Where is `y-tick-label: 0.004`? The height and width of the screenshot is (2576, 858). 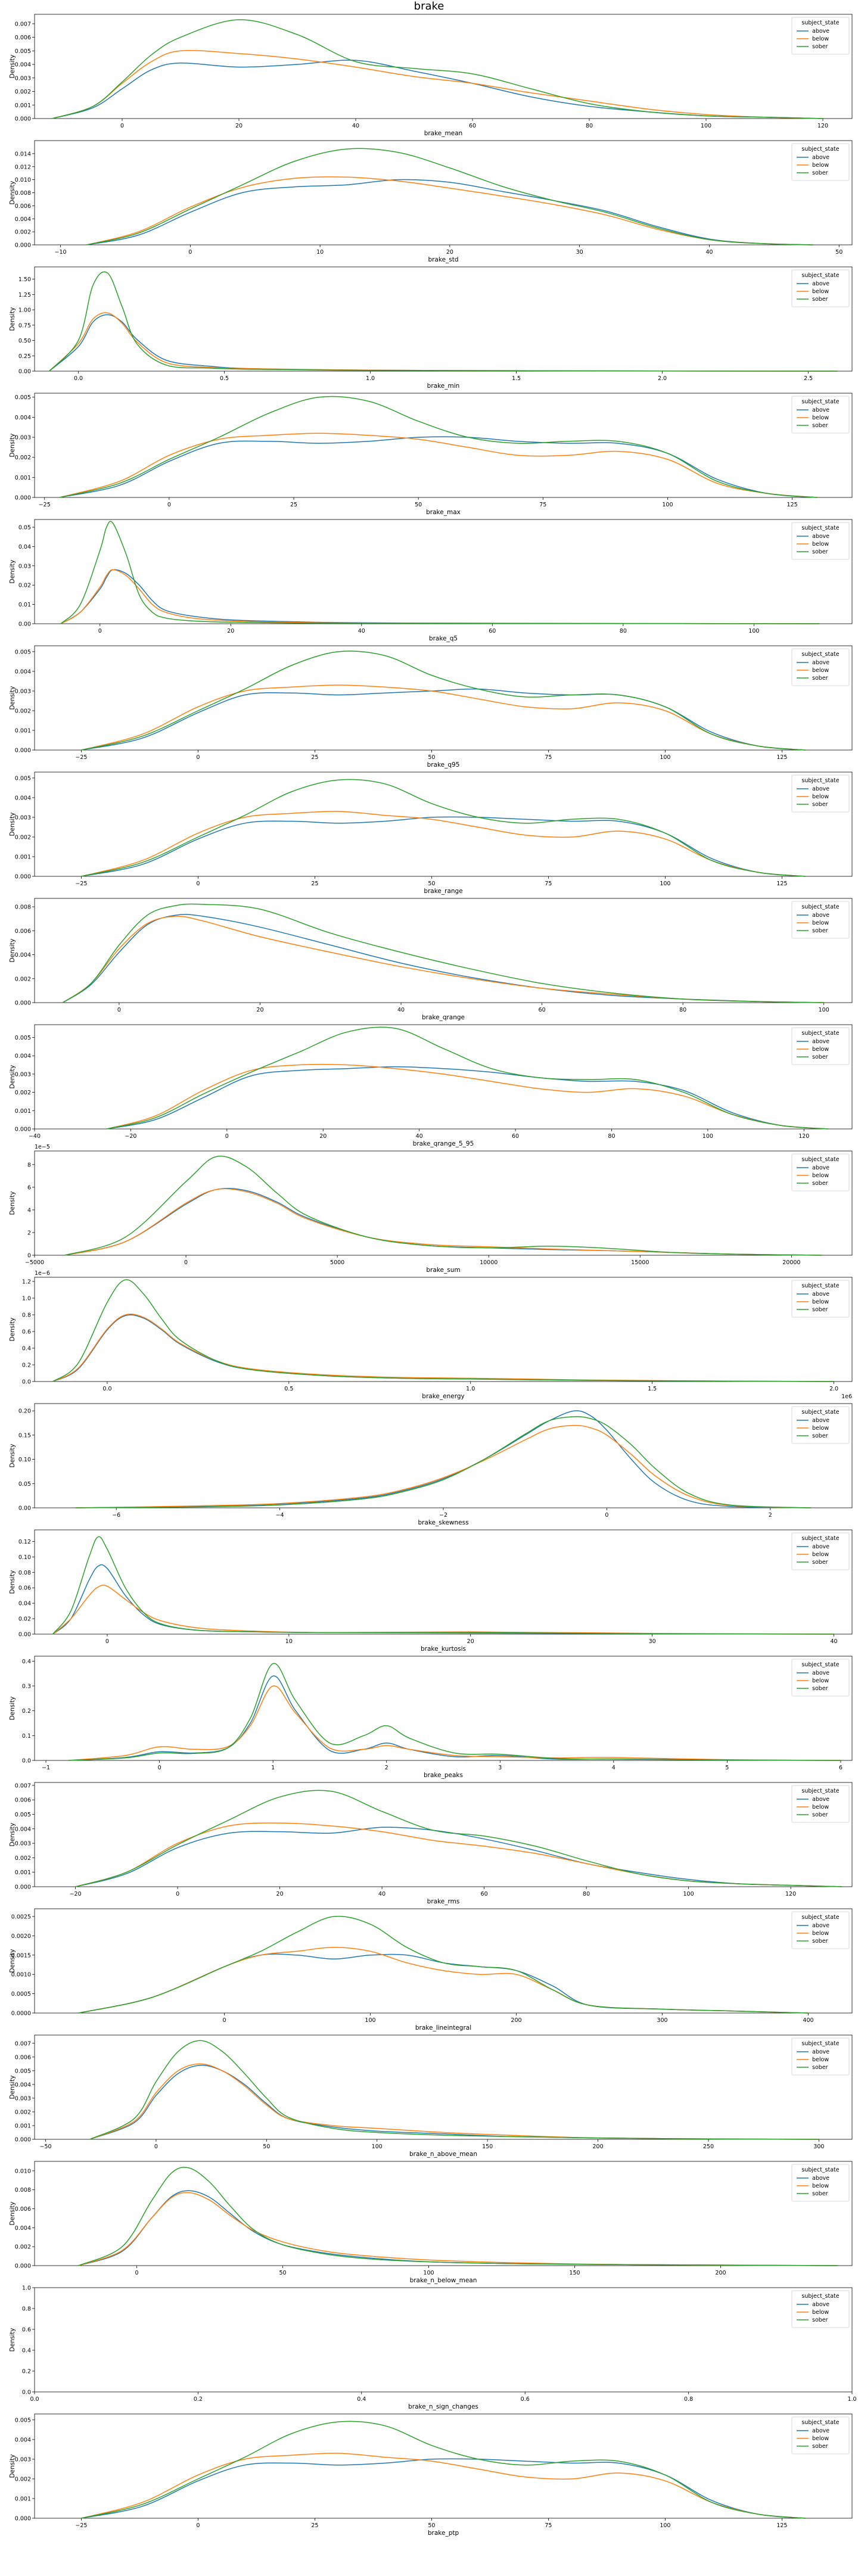
y-tick-label: 0.004 is located at coordinates (23, 798).